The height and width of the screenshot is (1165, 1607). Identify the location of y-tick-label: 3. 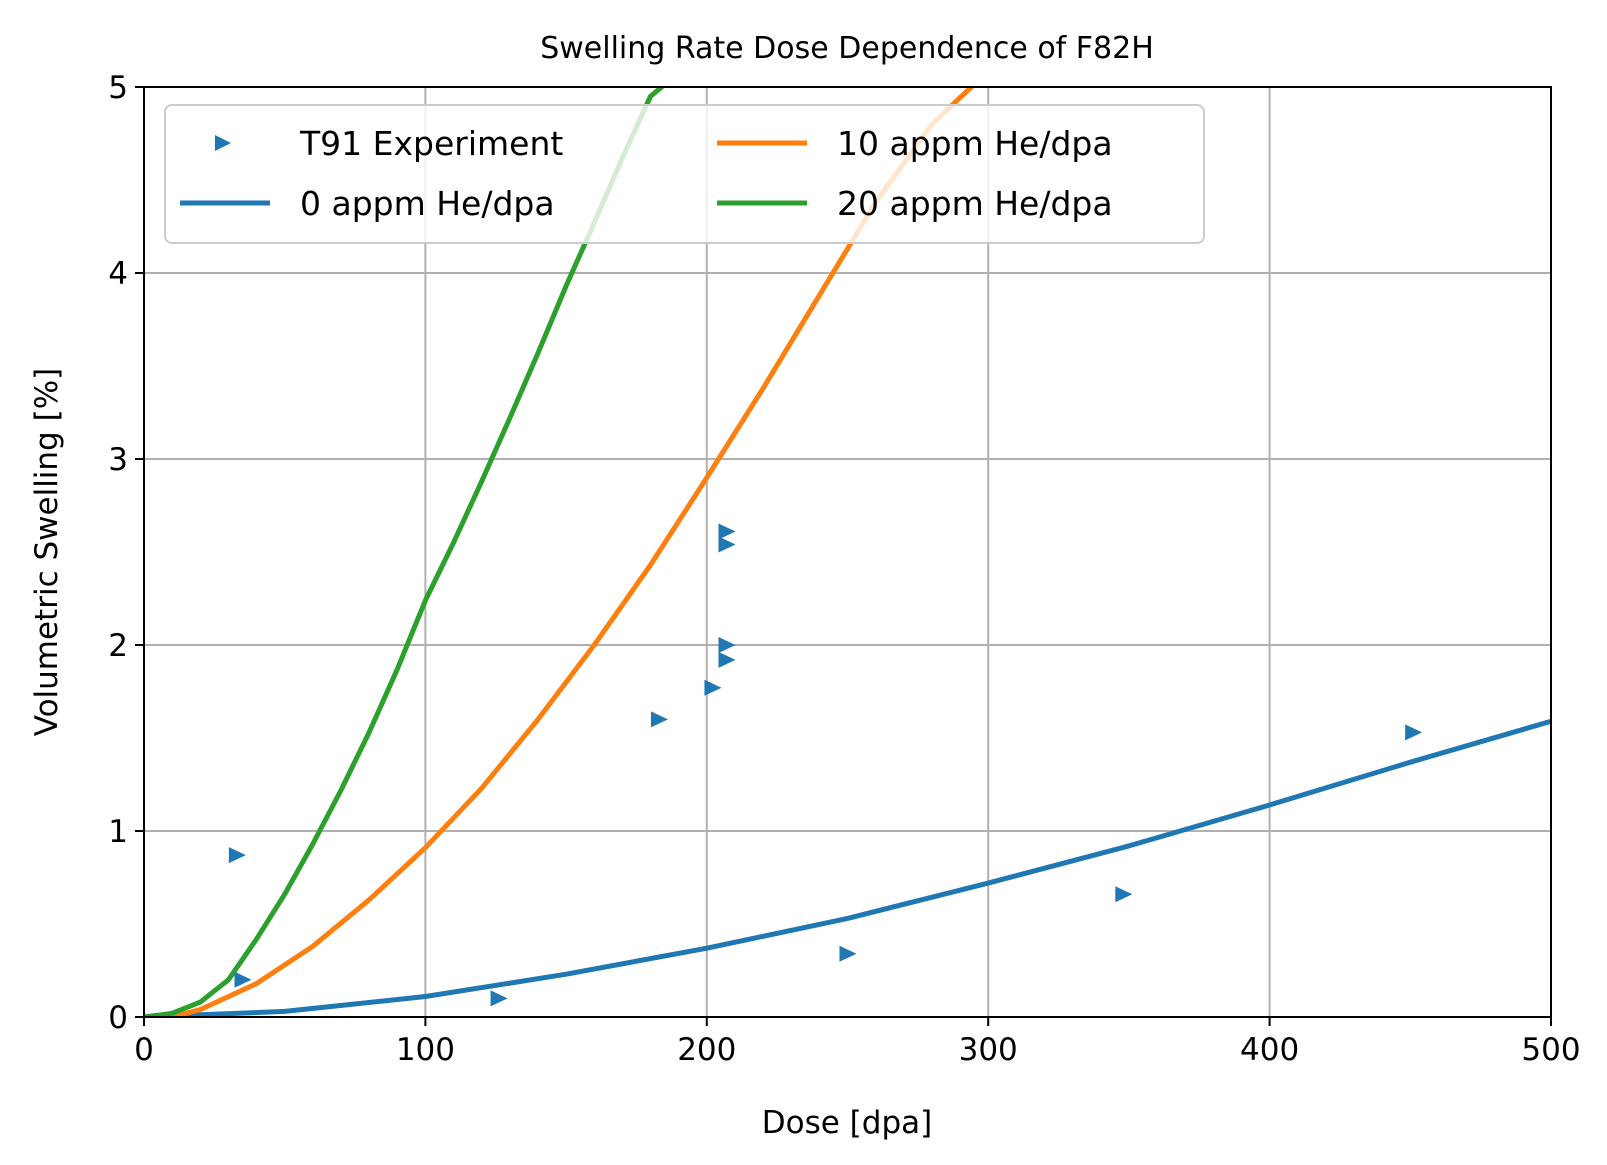
(118, 460).